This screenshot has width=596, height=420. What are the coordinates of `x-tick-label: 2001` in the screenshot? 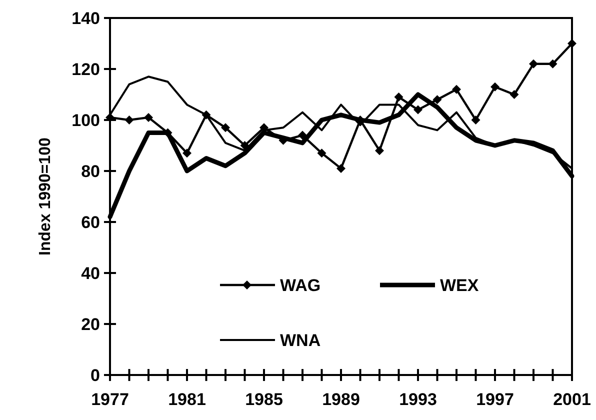 It's located at (572, 399).